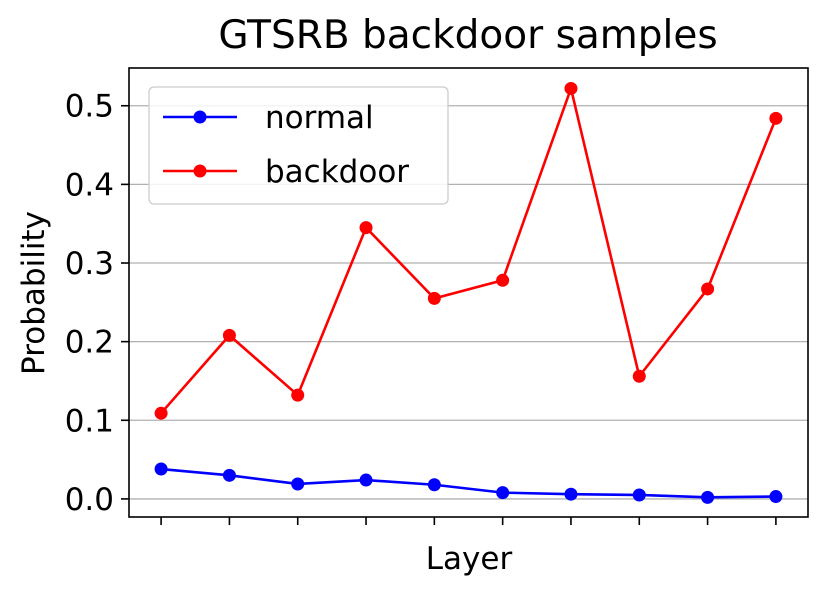 The height and width of the screenshot is (590, 830). What do you see at coordinates (319, 118) in the screenshot?
I see `legend-label-normal: normal` at bounding box center [319, 118].